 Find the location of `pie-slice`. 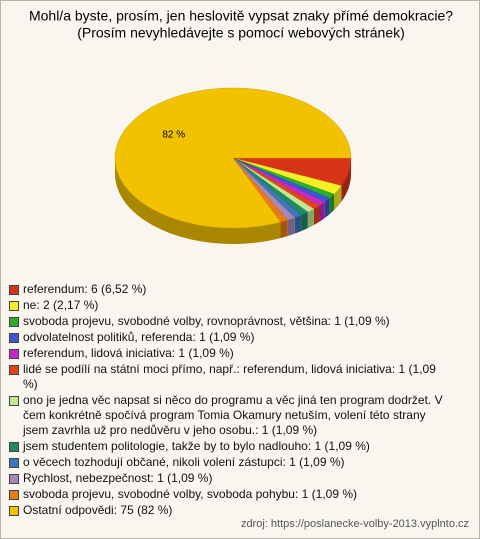

pie-slice is located at coordinates (233, 158).